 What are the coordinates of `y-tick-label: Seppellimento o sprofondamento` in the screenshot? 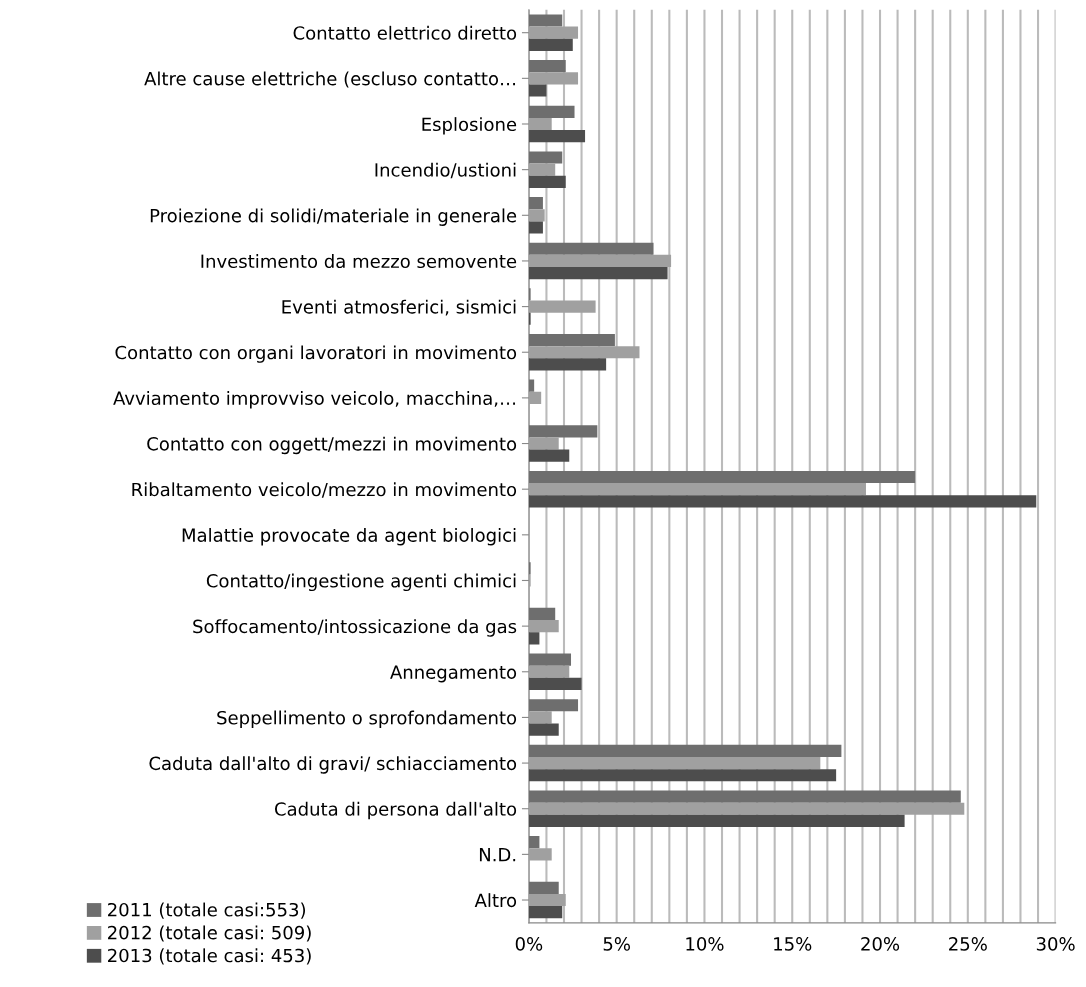 It's located at (367, 719).